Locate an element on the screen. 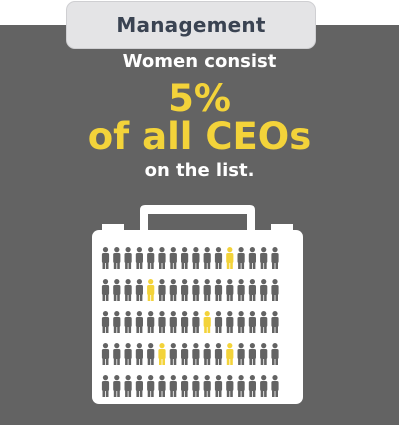  briefcase-hinge-right is located at coordinates (282, 228).